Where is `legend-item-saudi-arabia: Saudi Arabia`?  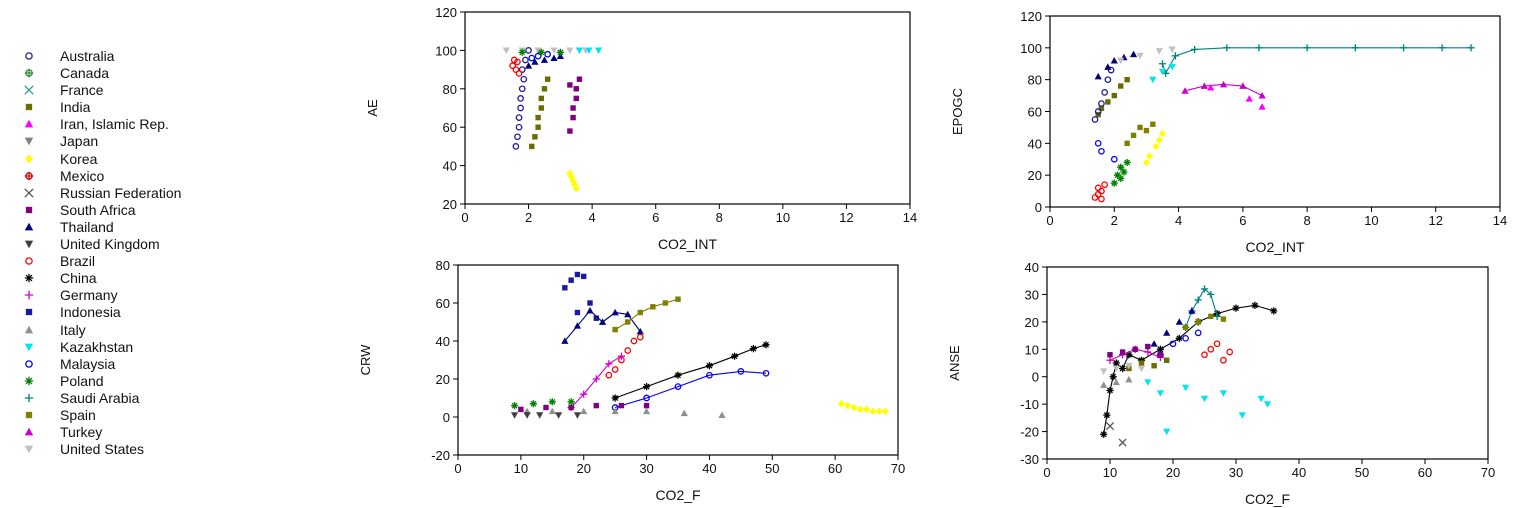
legend-item-saudi-arabia: Saudi Arabia is located at coordinates (172, 398).